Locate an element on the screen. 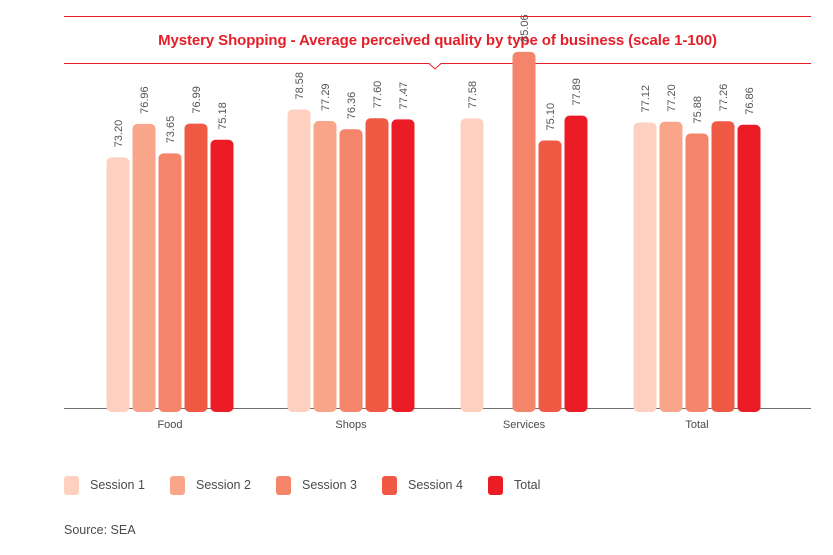 The image size is (833, 555). legend-label: Session 3 is located at coordinates (329, 485).